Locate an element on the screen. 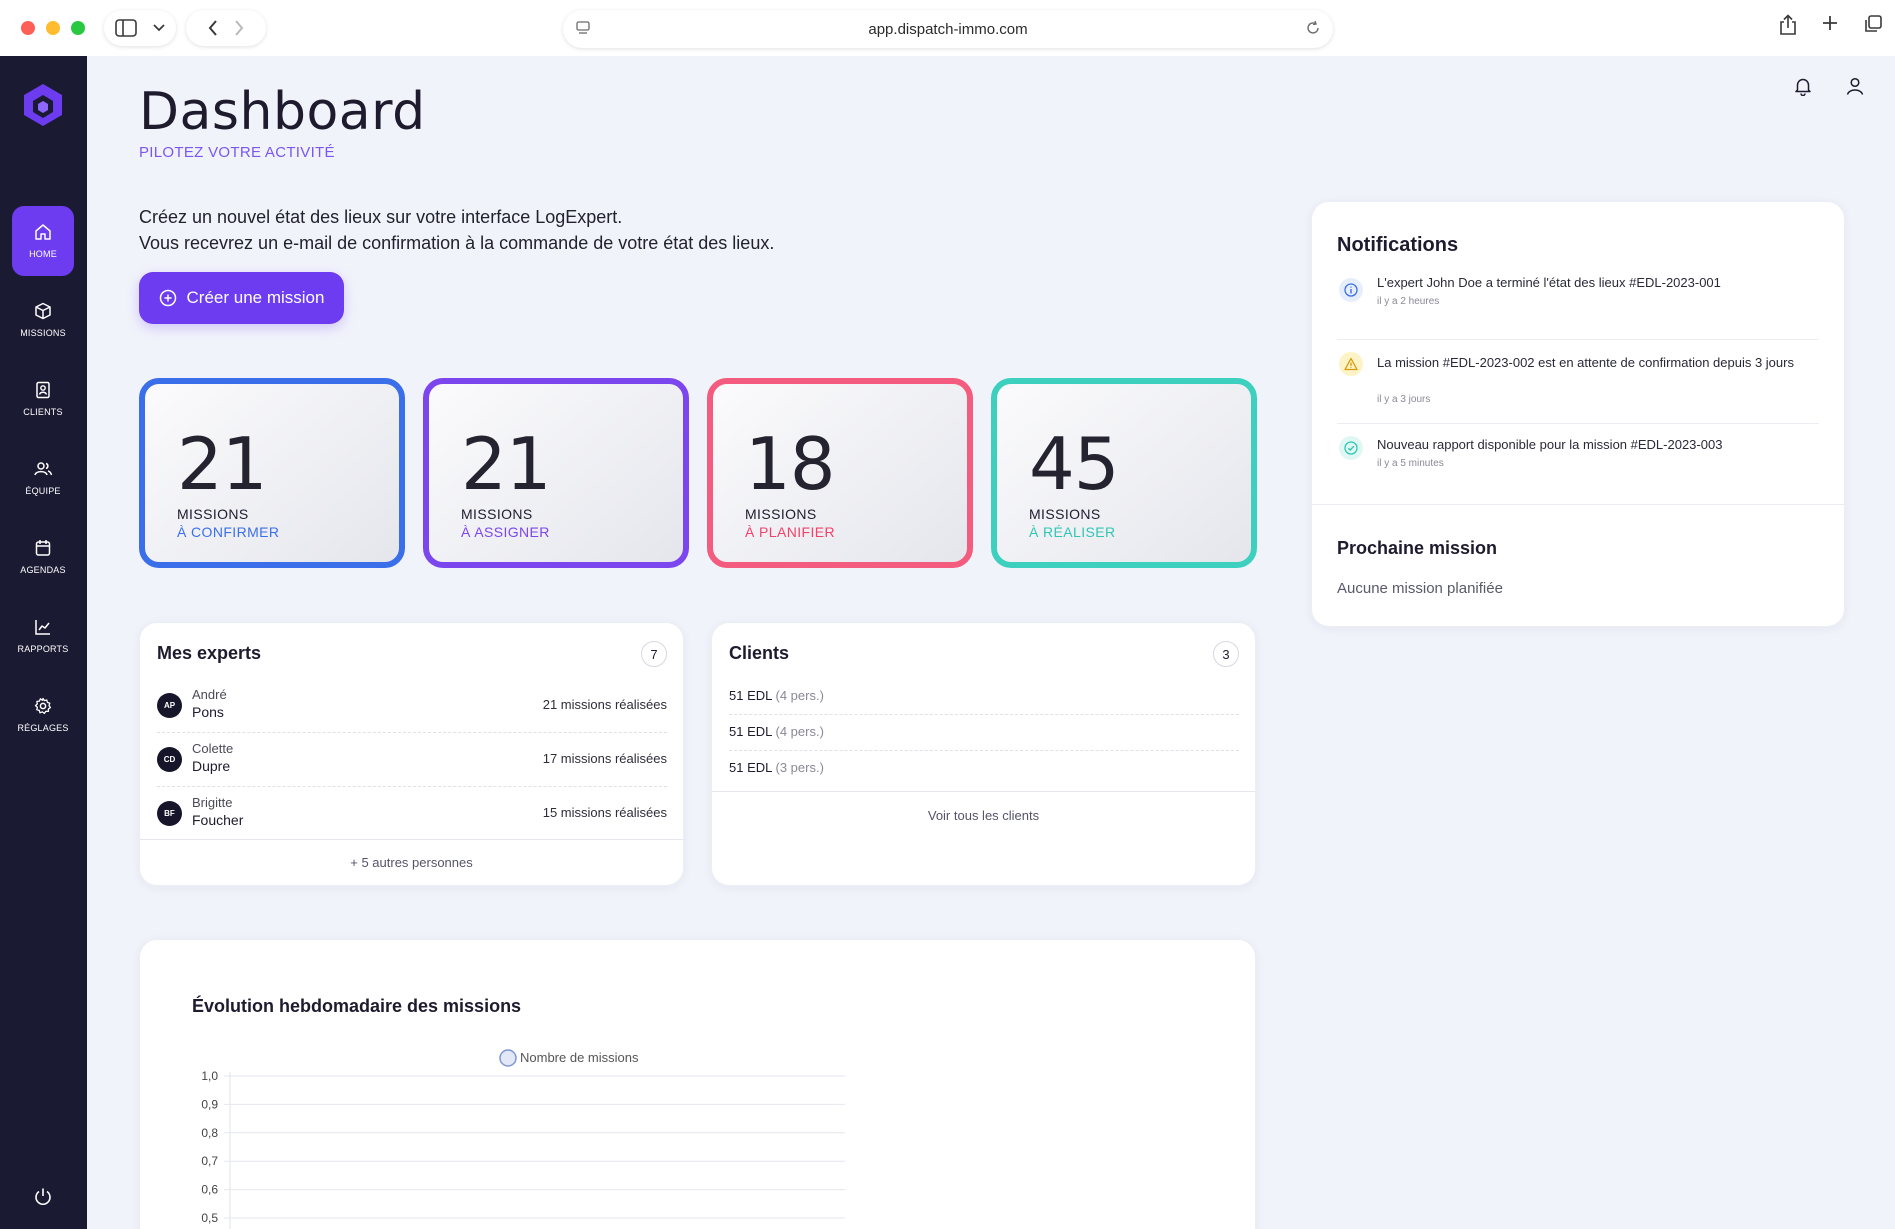  see-all-clients-link: Voir tous les clients is located at coordinates (983, 816).